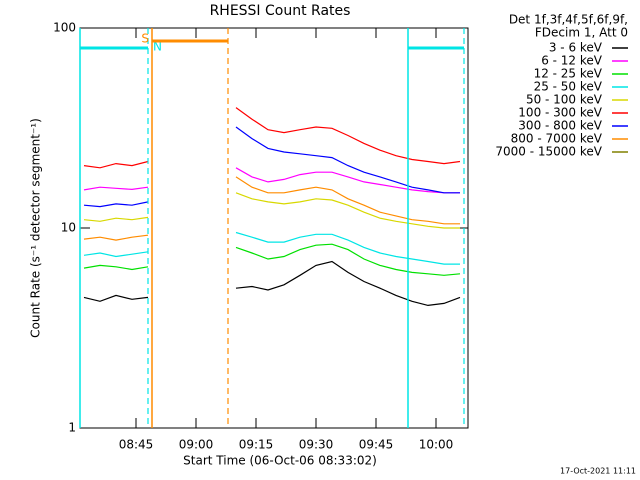 The width and height of the screenshot is (640, 480). I want to click on y-axis-label: Count Rate (s⁻¹ detector segment⁻¹), so click(36, 228).